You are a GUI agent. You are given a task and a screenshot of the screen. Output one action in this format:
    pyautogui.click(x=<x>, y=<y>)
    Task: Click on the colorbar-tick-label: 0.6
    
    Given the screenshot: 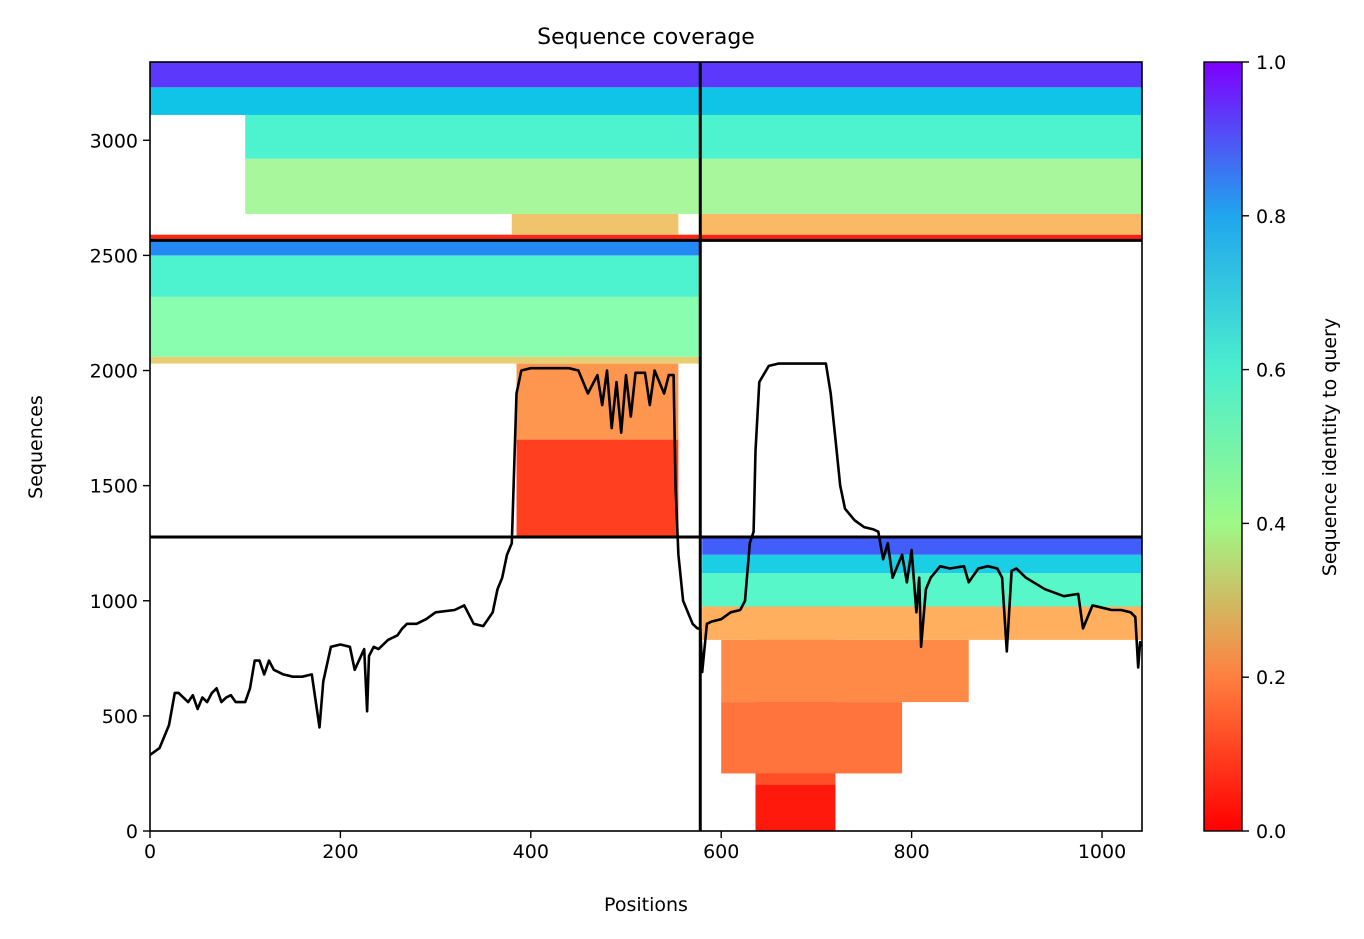 What is the action you would take?
    pyautogui.click(x=1271, y=371)
    